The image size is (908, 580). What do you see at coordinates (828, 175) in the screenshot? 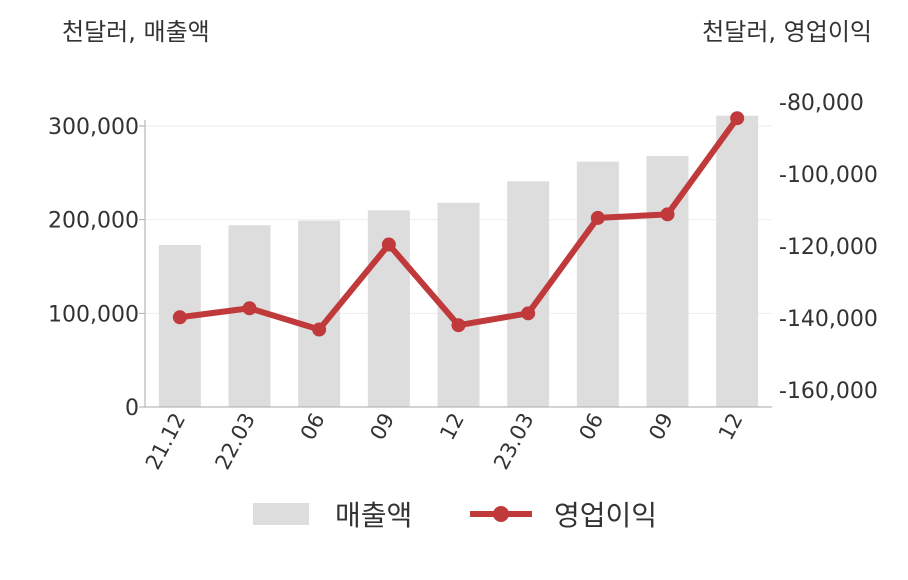
I see `right-tick-label: -100,000` at bounding box center [828, 175].